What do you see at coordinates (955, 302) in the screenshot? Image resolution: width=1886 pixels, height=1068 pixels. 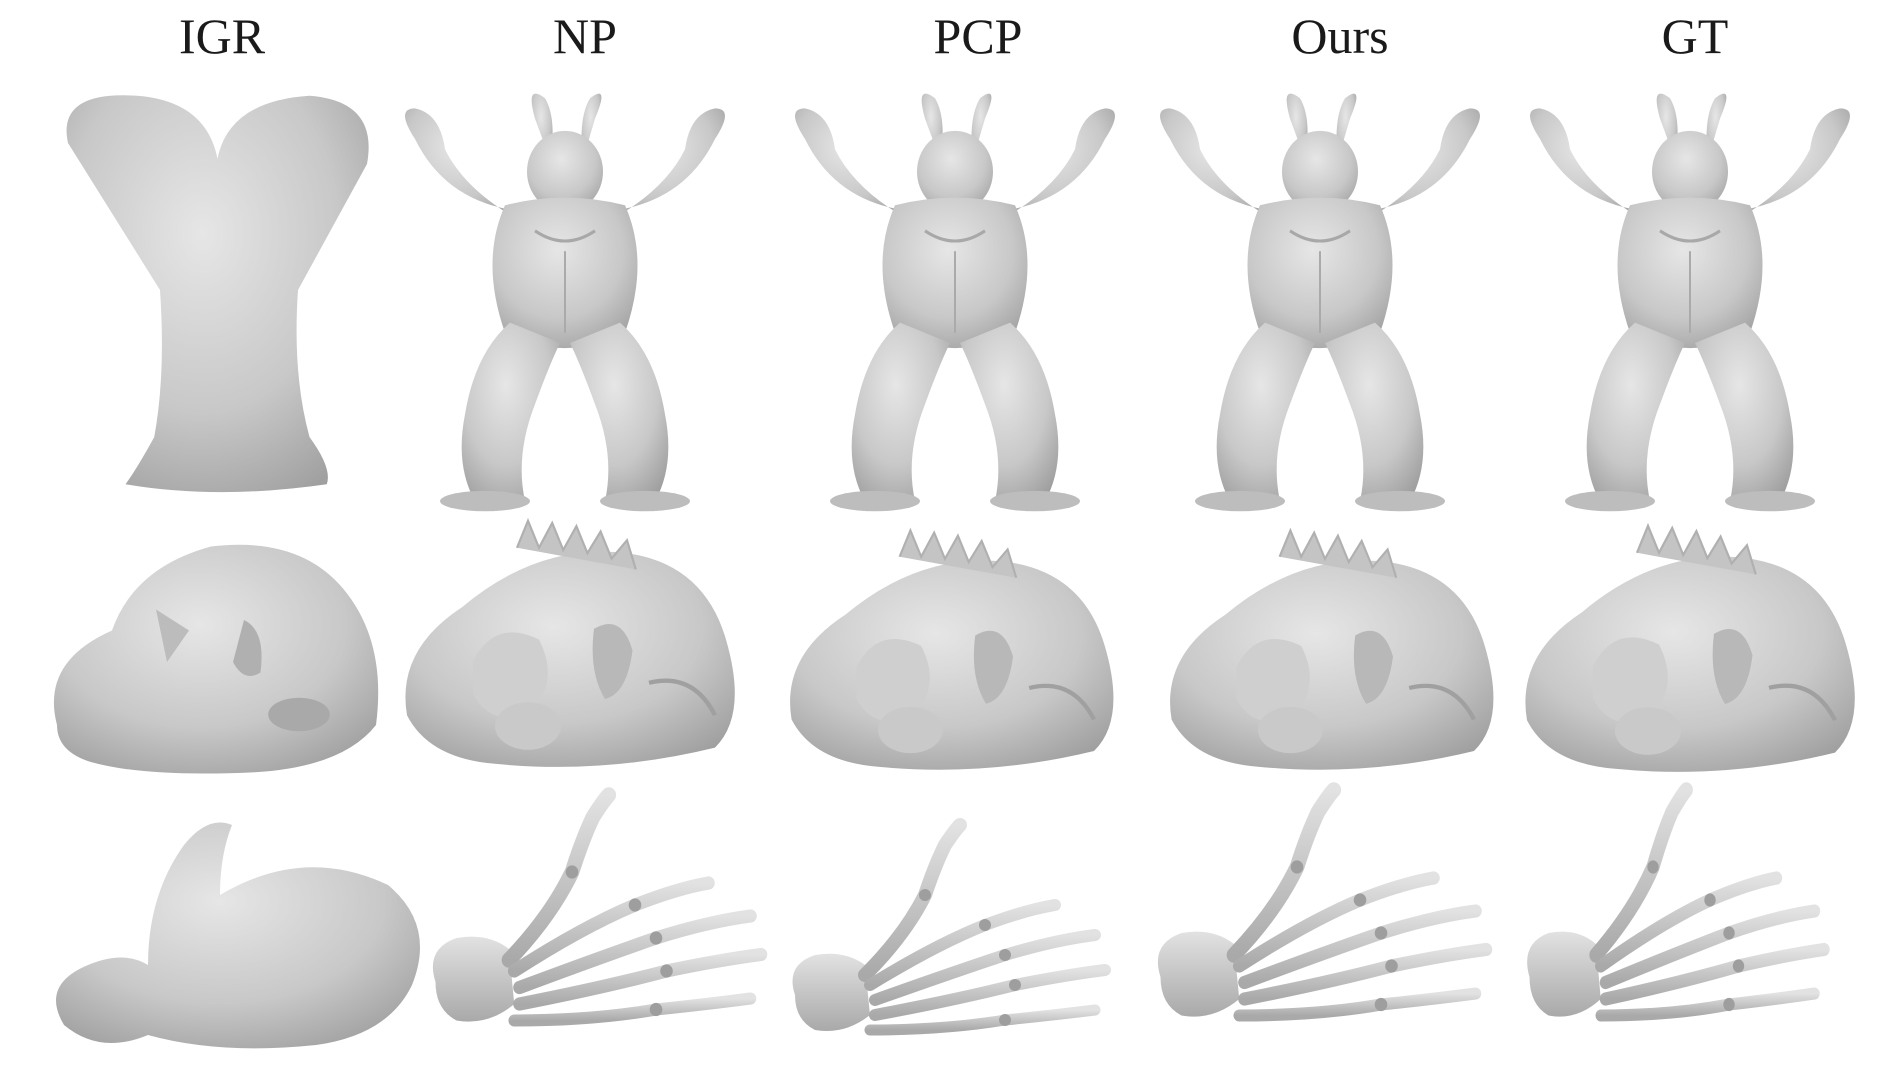 I see `mesh-pcp-armadillo` at bounding box center [955, 302].